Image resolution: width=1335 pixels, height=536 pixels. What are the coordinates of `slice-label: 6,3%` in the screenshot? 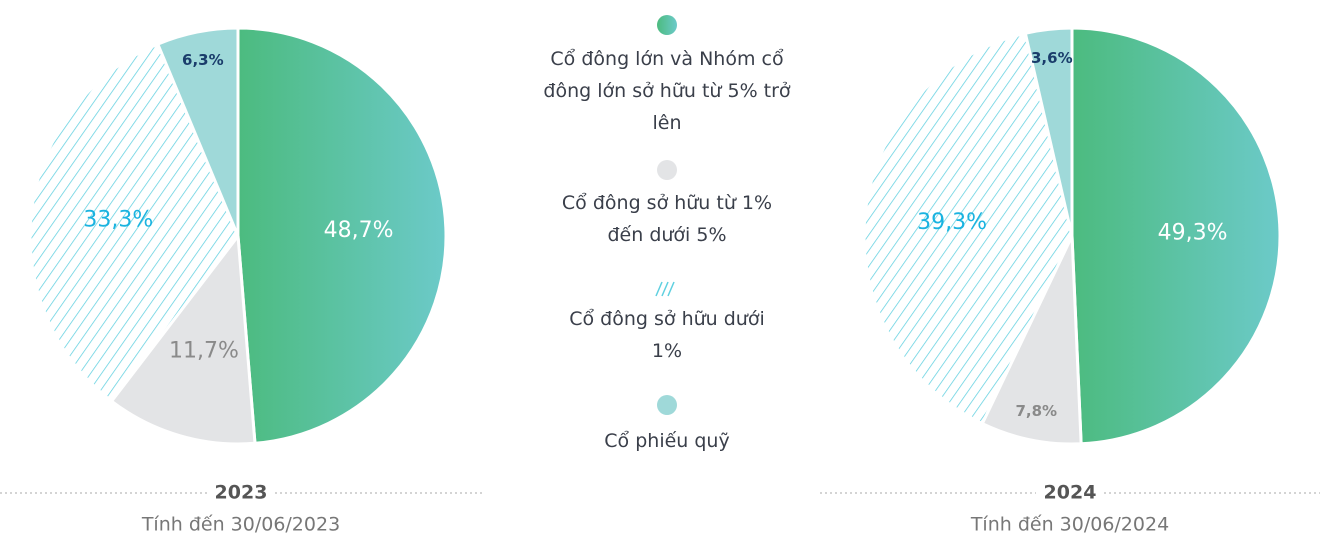 It's located at (203, 60).